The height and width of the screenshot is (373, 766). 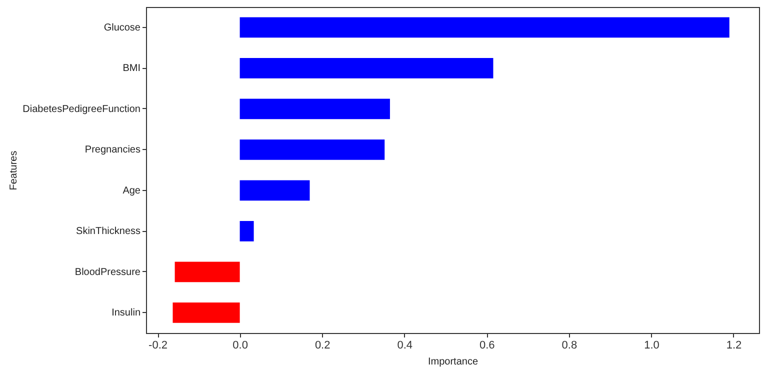 What do you see at coordinates (487, 346) in the screenshot?
I see `x-tick-label: 0.6` at bounding box center [487, 346].